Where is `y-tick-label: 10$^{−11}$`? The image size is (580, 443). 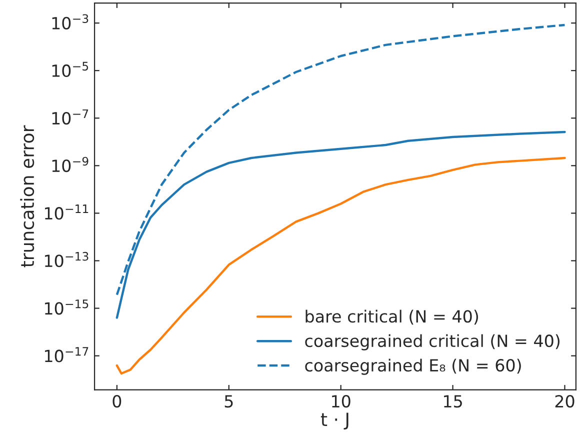
y-tick-label: 10$^{−11}$ is located at coordinates (66, 212).